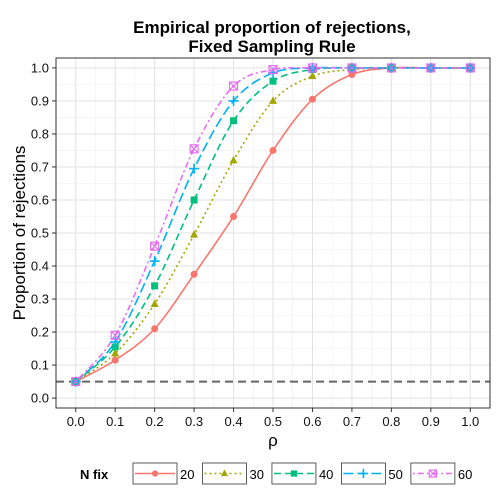  What do you see at coordinates (465, 474) in the screenshot?
I see `legend-label-60: 60` at bounding box center [465, 474].